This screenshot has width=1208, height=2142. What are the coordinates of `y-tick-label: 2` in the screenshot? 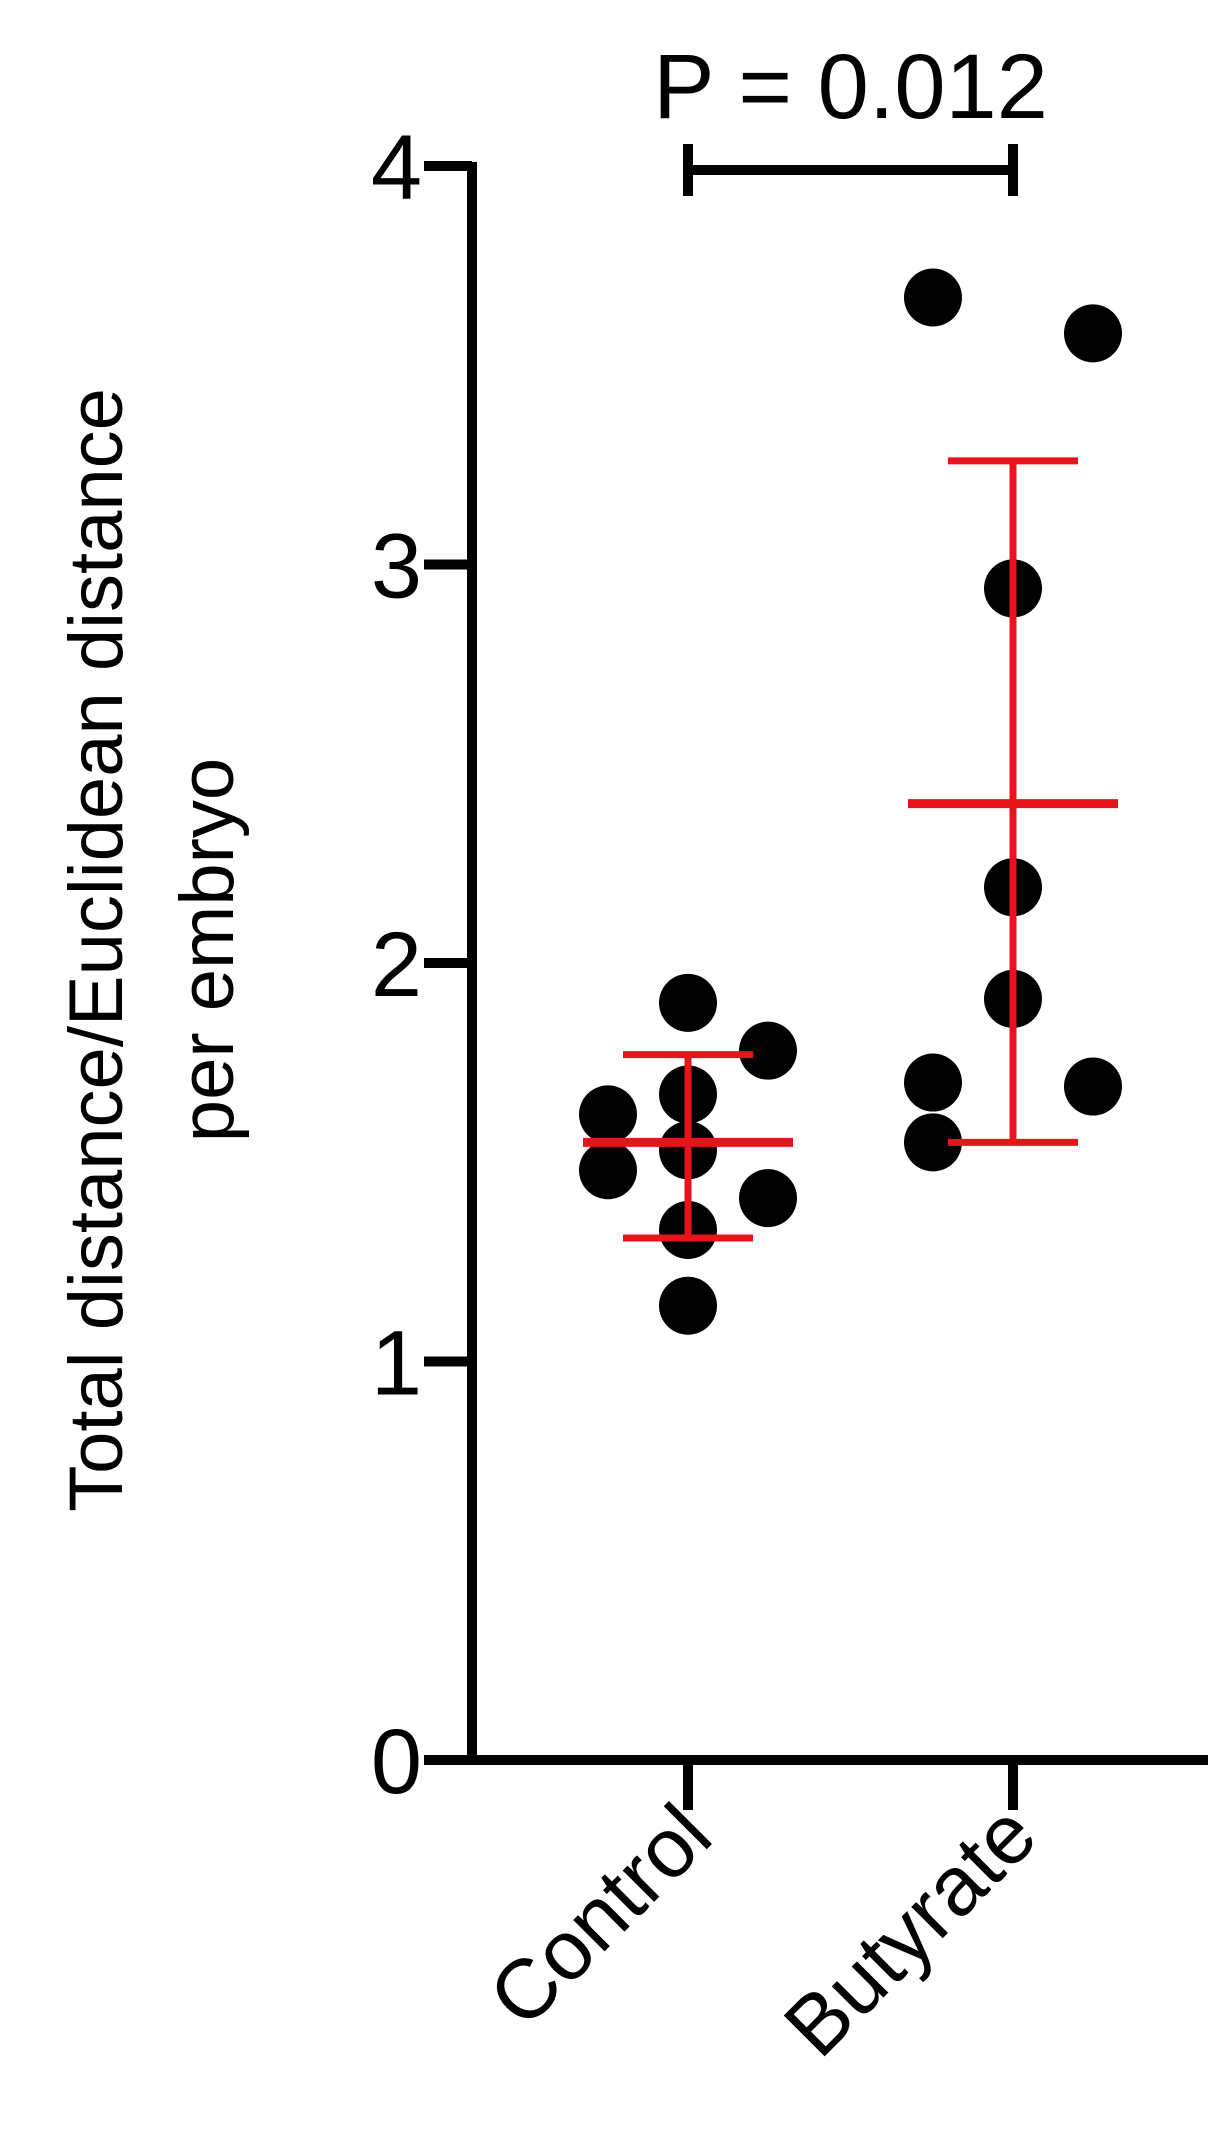 It's located at (396, 965).